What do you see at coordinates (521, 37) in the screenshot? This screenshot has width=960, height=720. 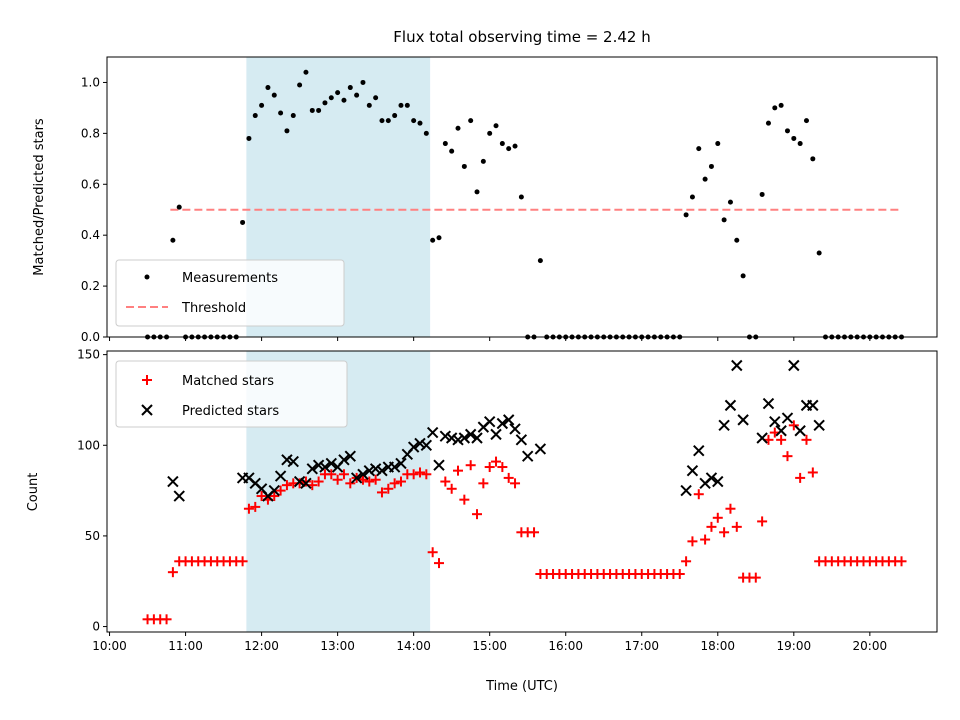 I see `chart-title: Flux total observing time = 2.42 h` at bounding box center [521, 37].